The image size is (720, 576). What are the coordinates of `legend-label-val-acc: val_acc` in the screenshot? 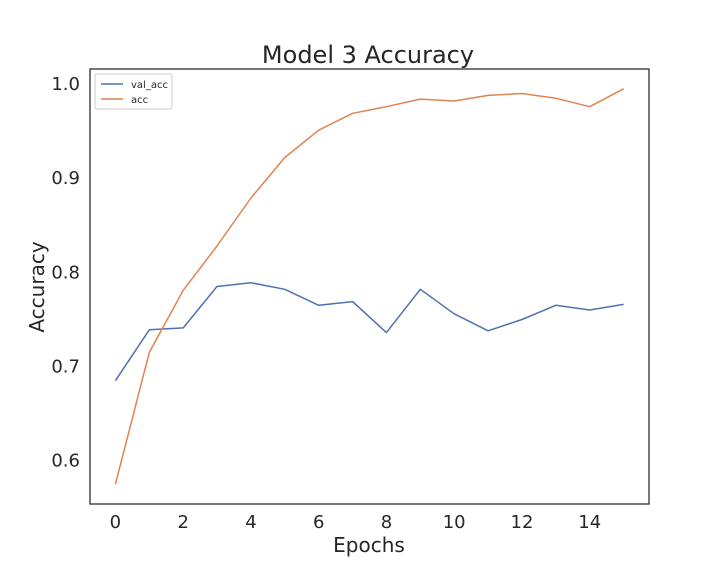 It's located at (149, 85).